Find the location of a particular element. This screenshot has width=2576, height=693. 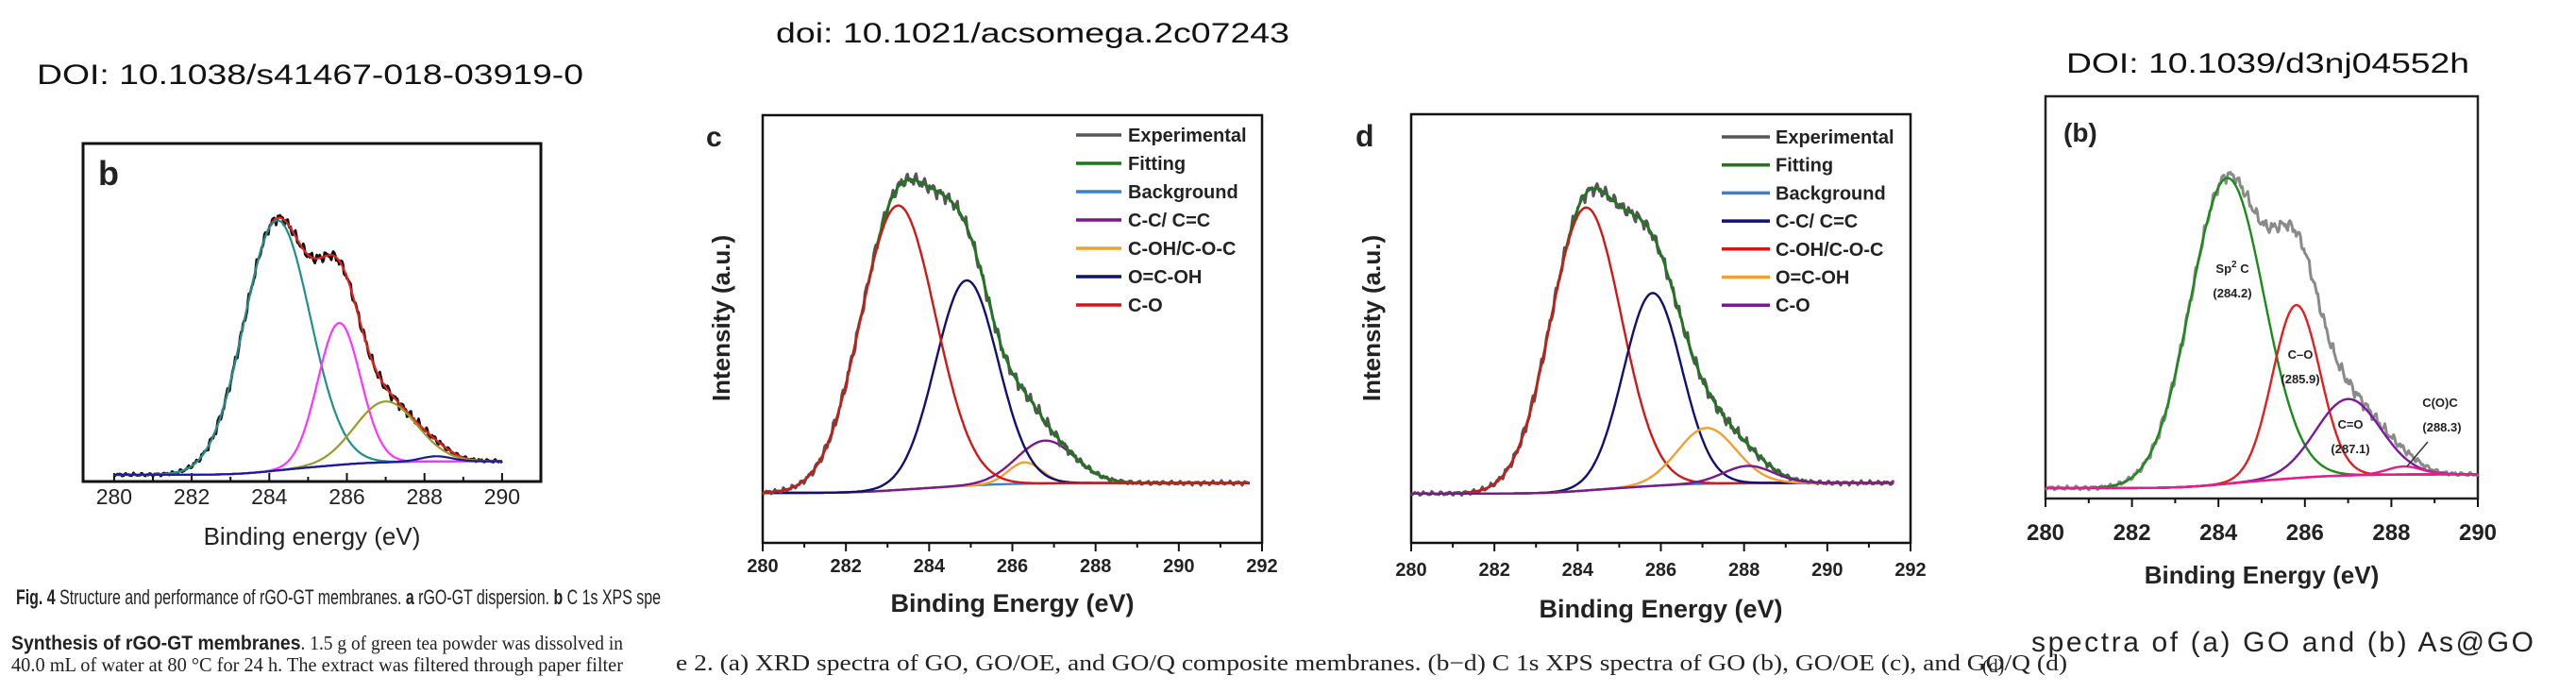

peak-annotation-label: C(O)C is located at coordinates (2440, 403).